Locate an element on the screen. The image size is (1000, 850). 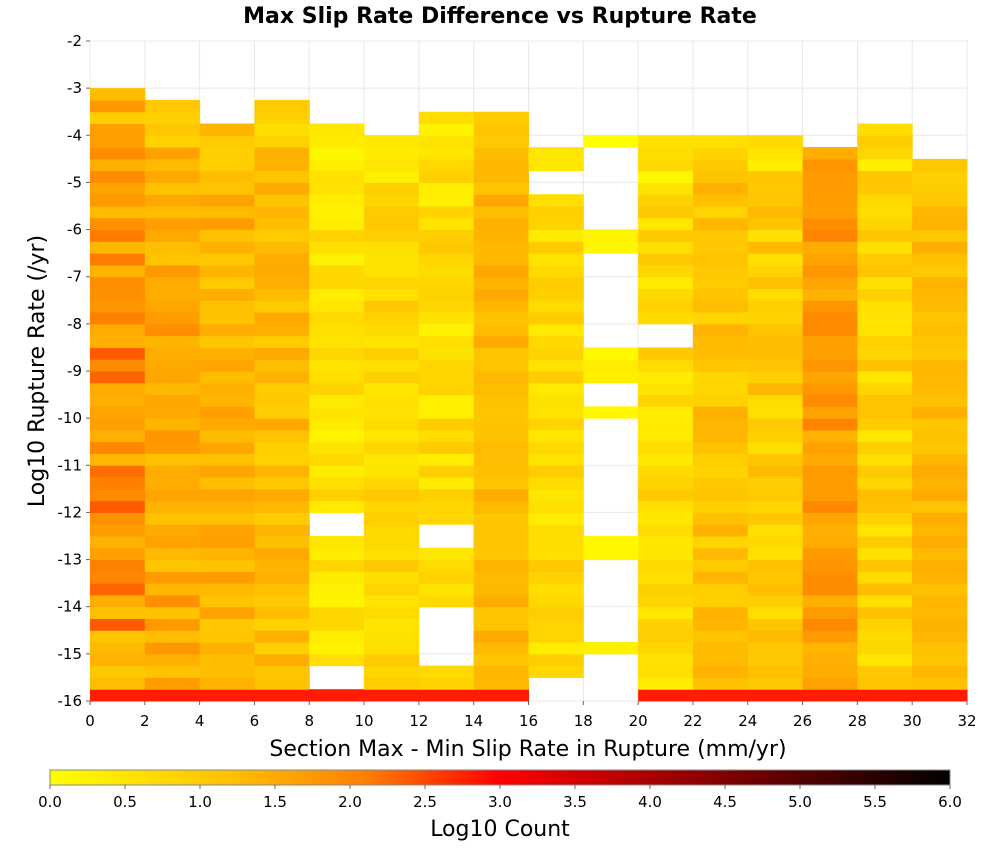
y-tick-label: -6 is located at coordinates (74, 230).